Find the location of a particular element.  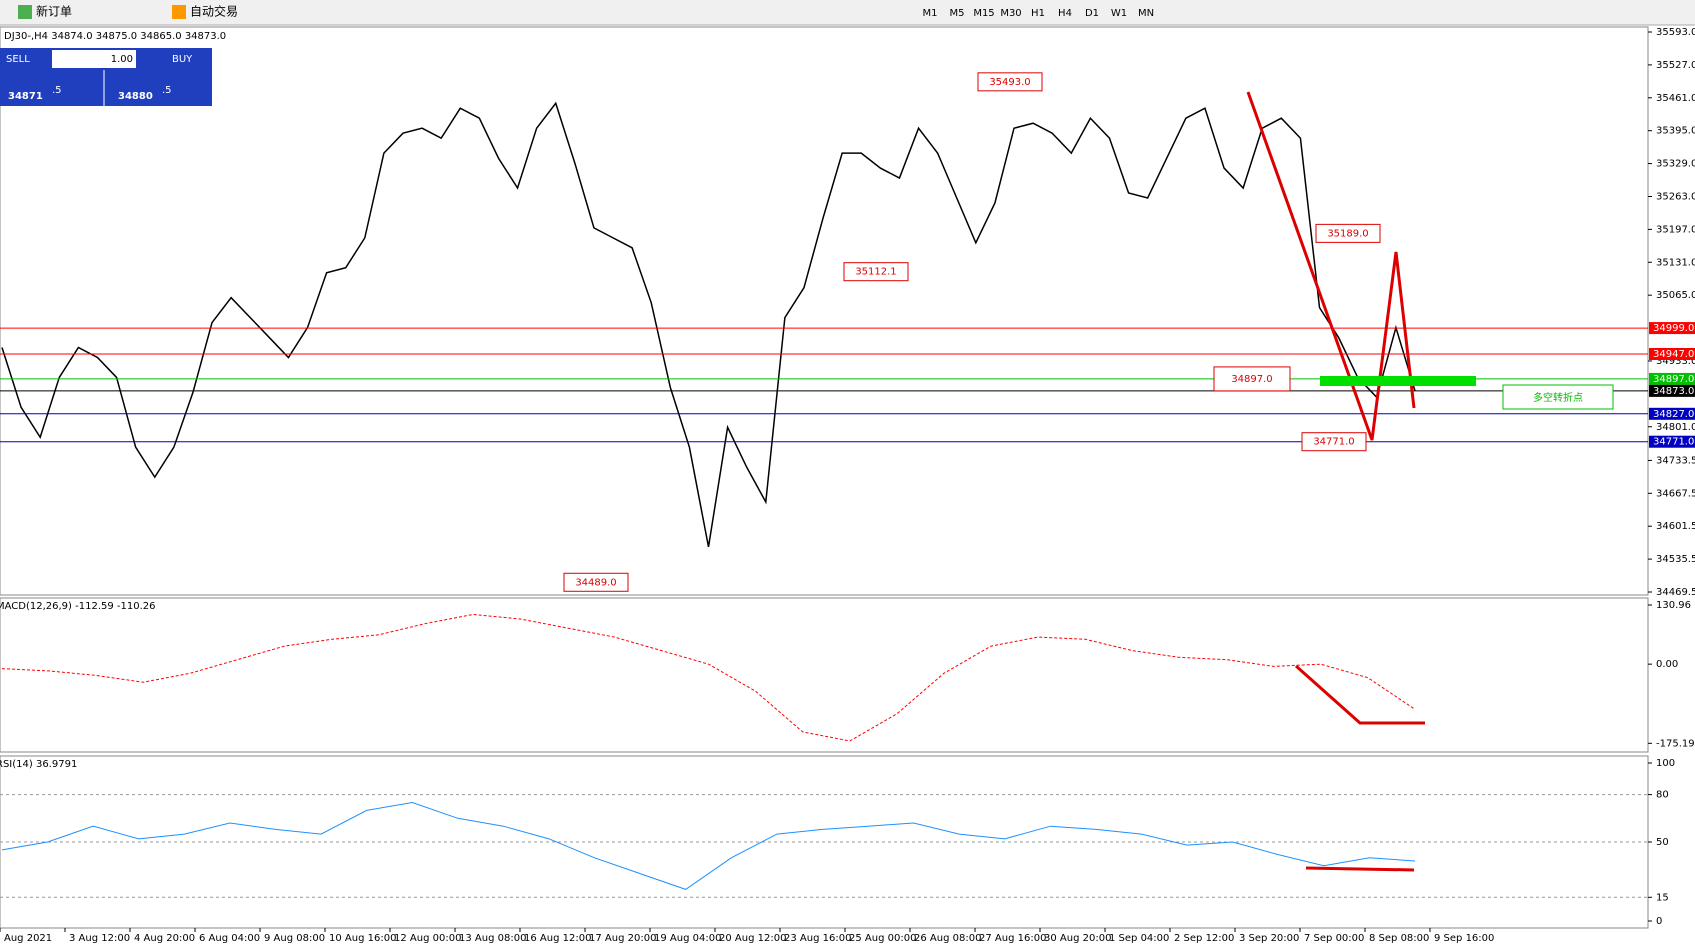

timeframe-button: H1 is located at coordinates (1038, 13).